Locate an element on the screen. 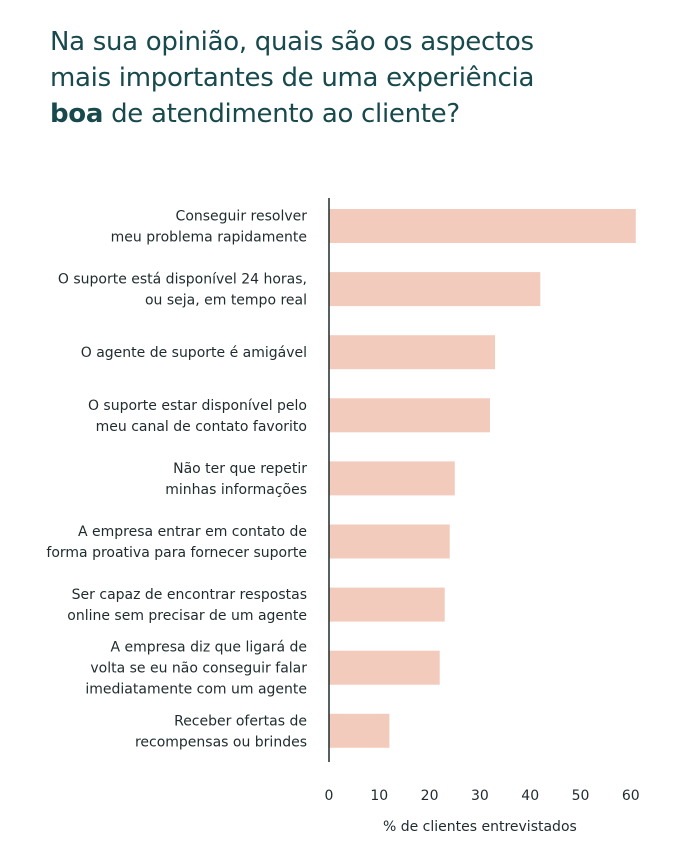 Image resolution: width=680 pixels, height=857 pixels. category-label-line: ou seja, em tempo real is located at coordinates (226, 301).